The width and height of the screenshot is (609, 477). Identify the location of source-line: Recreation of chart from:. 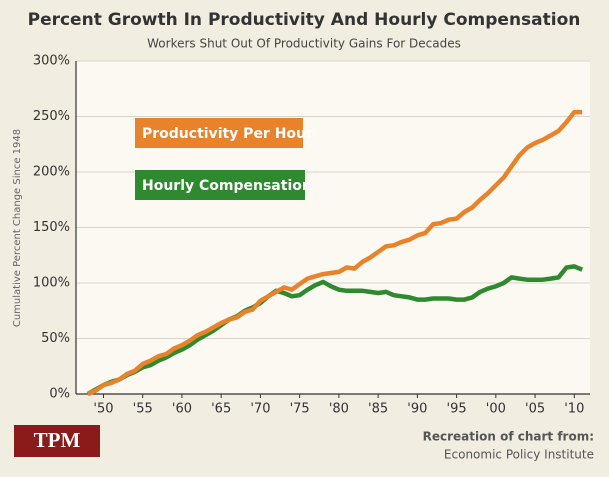
(508, 437).